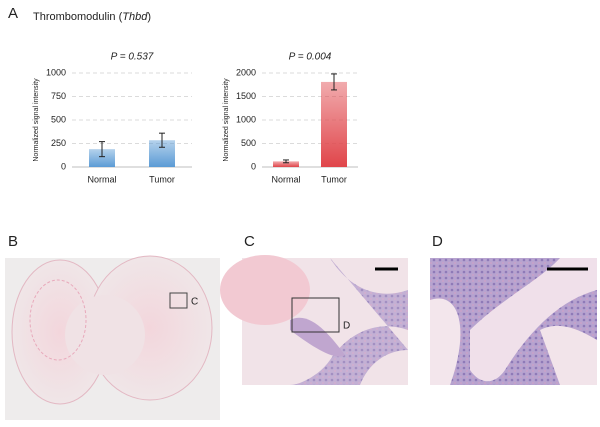 The height and width of the screenshot is (427, 600). What do you see at coordinates (58, 143) in the screenshot?
I see `y-tick-label: 250` at bounding box center [58, 143].